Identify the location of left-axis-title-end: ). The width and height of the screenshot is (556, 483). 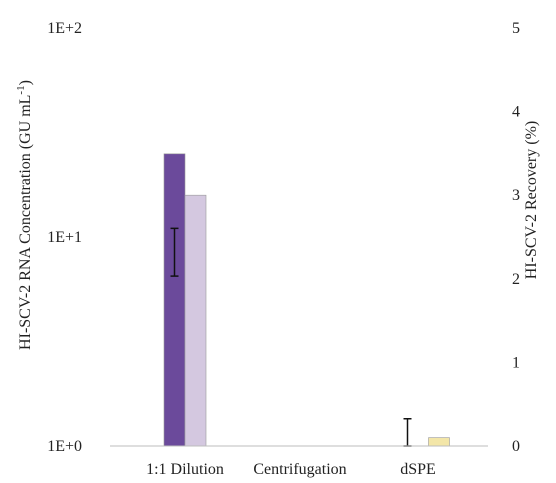
(25, 82).